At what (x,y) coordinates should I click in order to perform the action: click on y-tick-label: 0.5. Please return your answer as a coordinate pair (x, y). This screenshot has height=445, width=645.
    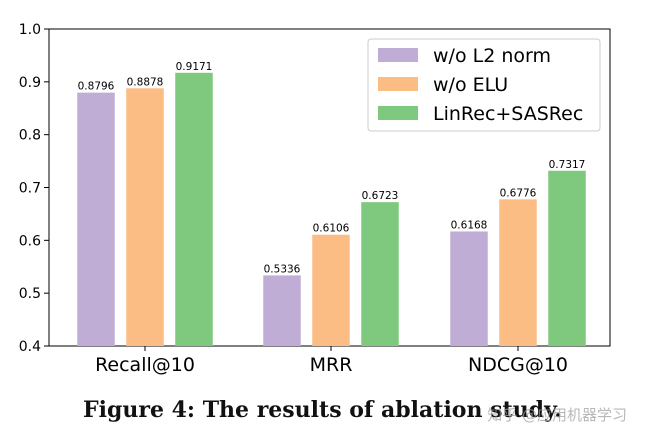
    Looking at the image, I should click on (30, 294).